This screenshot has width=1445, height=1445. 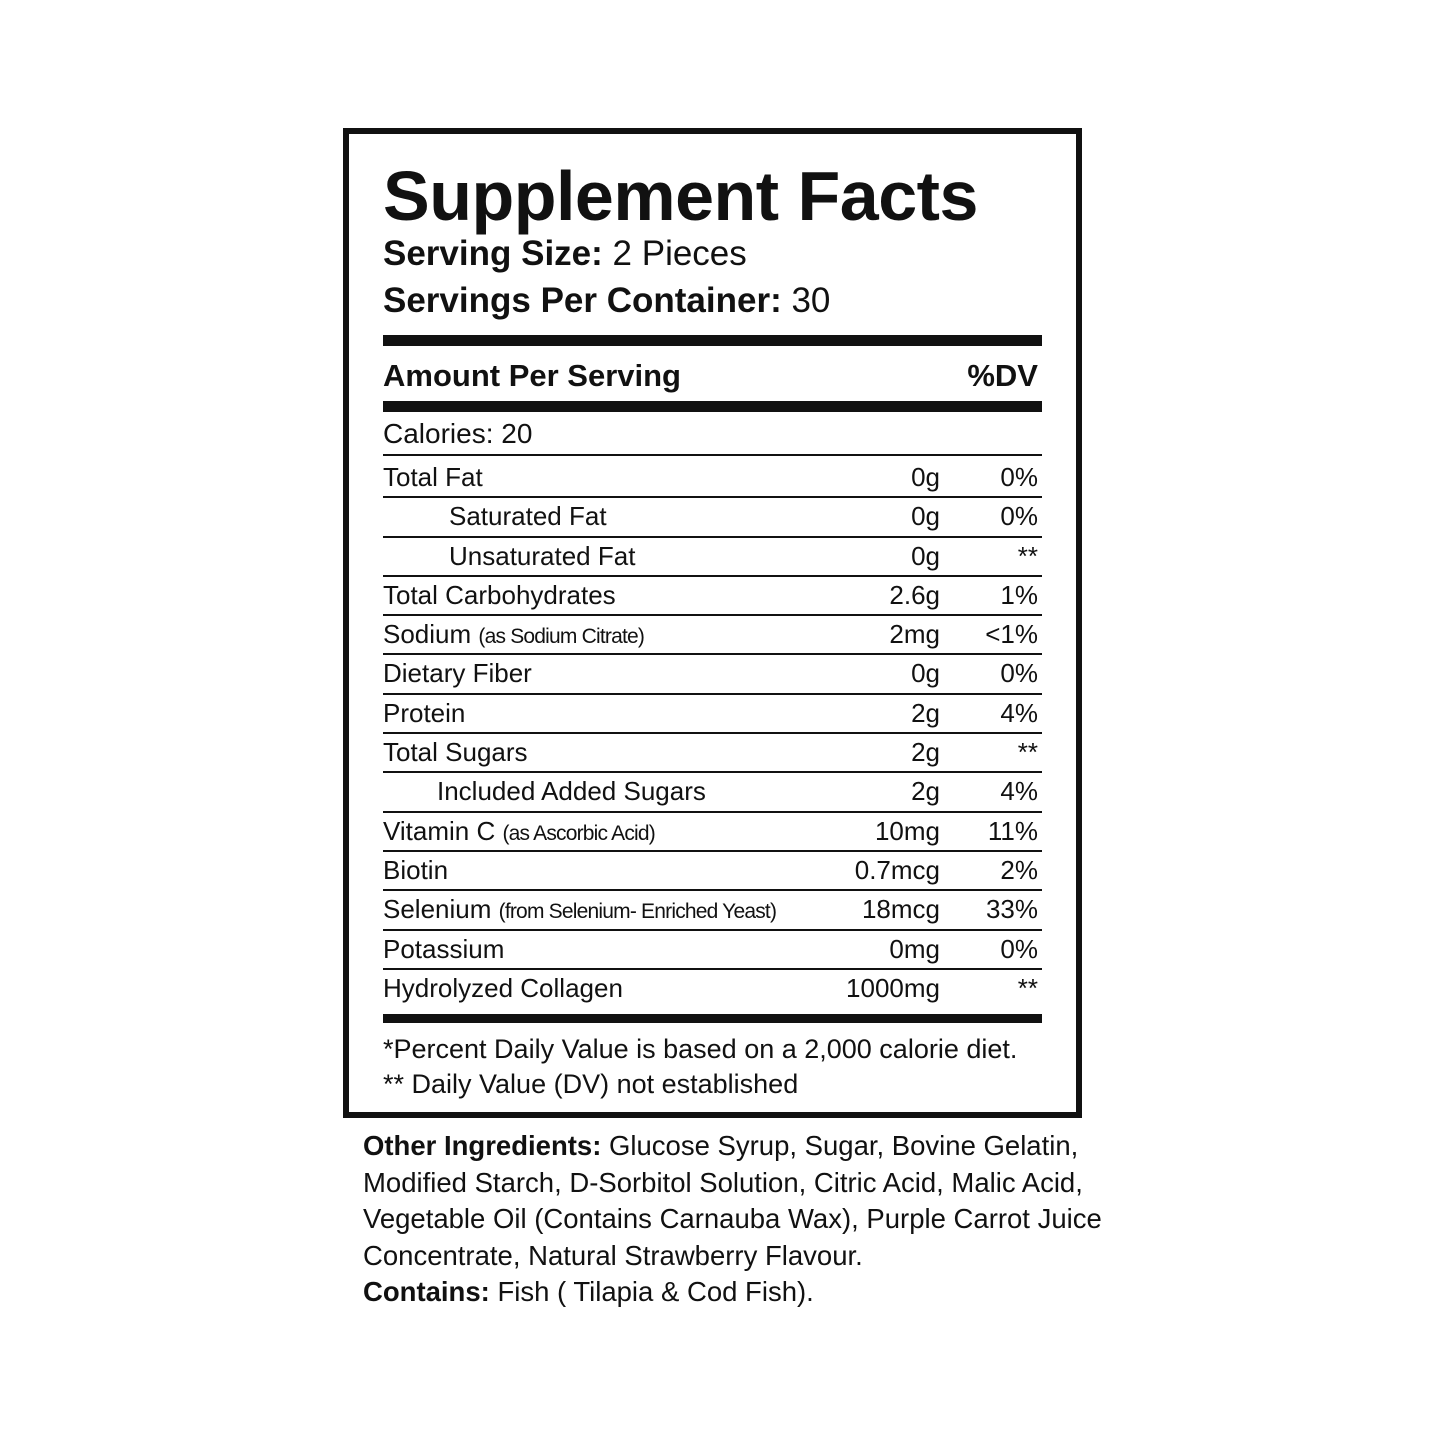 What do you see at coordinates (433, 477) in the screenshot?
I see `nutrient-name: Total Fat` at bounding box center [433, 477].